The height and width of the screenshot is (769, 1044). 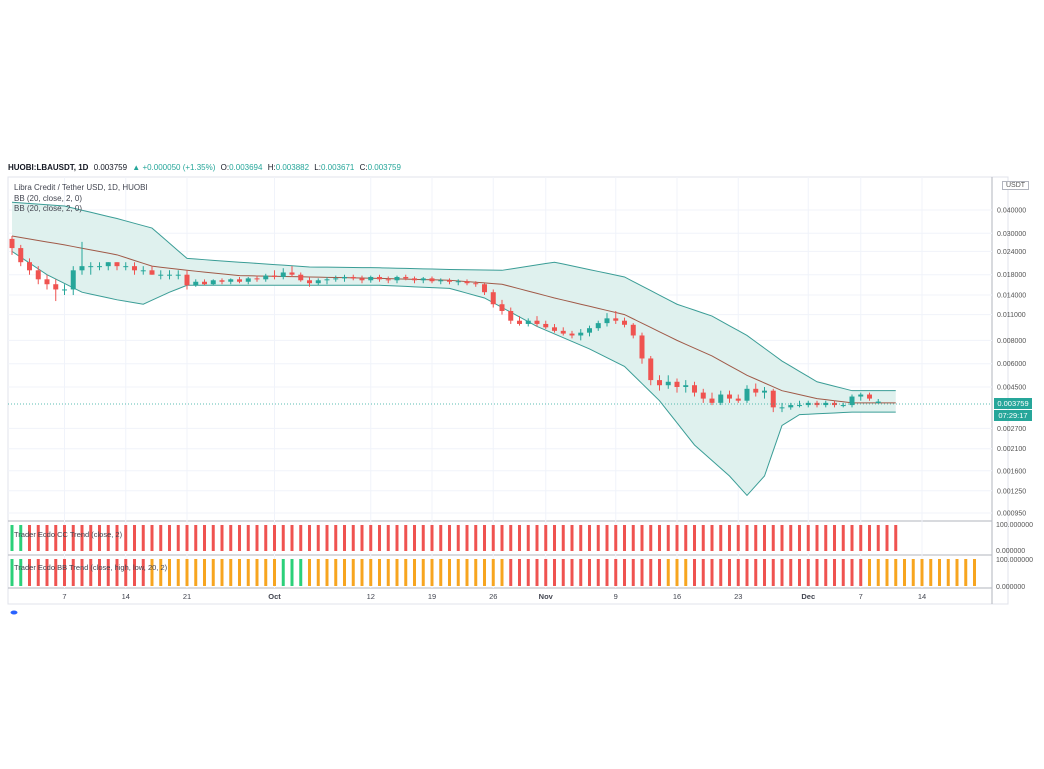 I want to click on currency-badge: USDT, so click(x=1016, y=185).